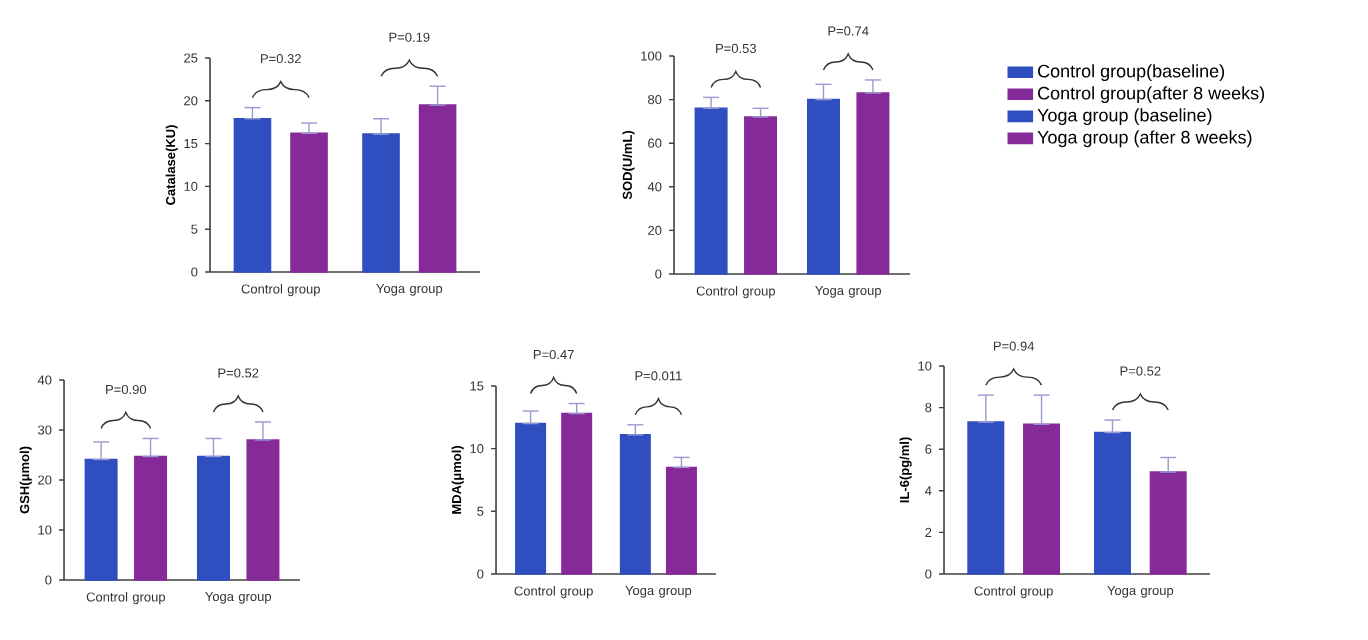 The width and height of the screenshot is (1368, 640). What do you see at coordinates (1124, 117) in the screenshot?
I see `legend-label: Yoga group (baseline)` at bounding box center [1124, 117].